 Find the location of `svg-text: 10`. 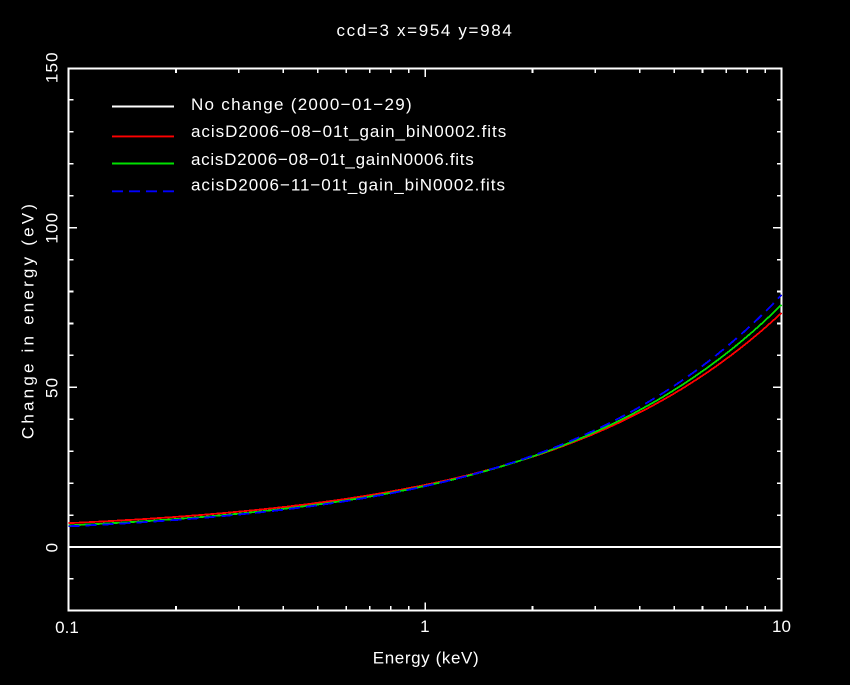

svg-text: 10 is located at coordinates (781, 626).